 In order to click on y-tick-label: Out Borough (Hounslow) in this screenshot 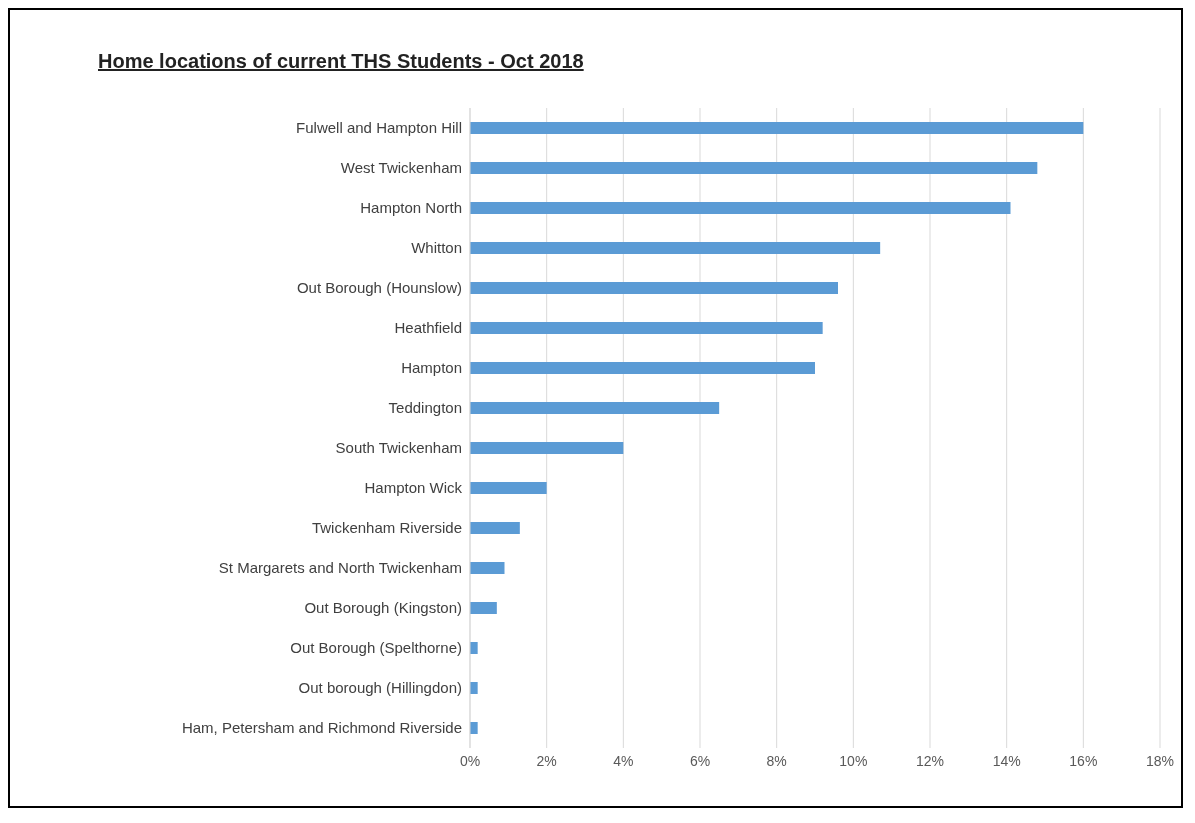, I will do `click(379, 288)`.